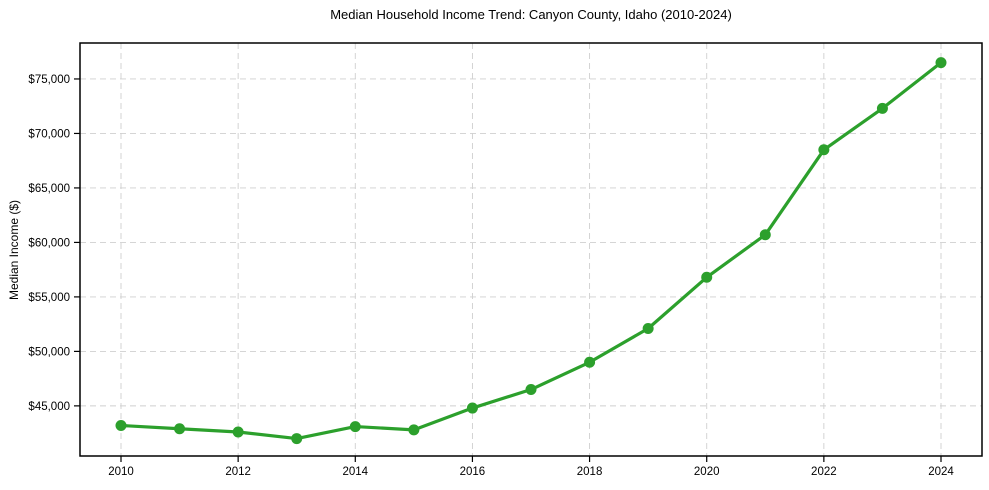 Image resolution: width=989 pixels, height=490 pixels. Describe the element at coordinates (590, 472) in the screenshot. I see `x-tick-label: 2018` at that location.